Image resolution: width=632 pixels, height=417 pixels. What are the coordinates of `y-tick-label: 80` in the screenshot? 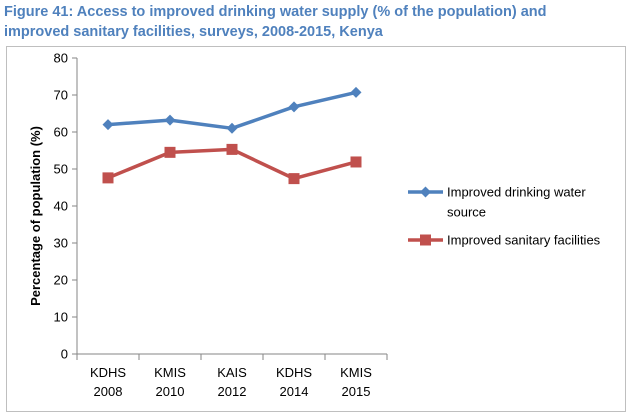 It's located at (61, 58).